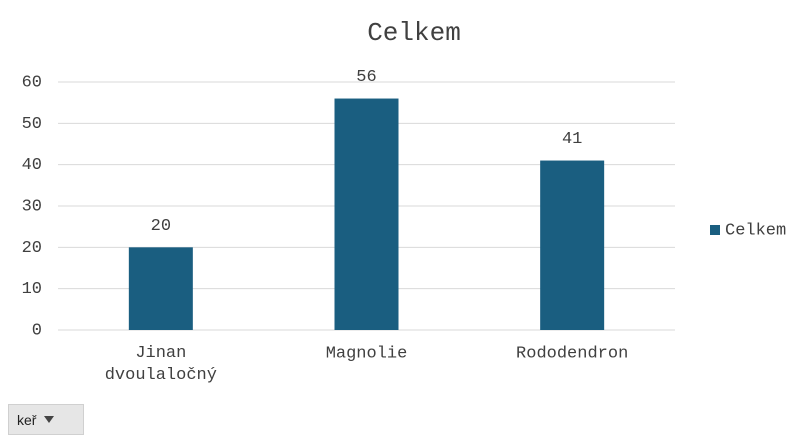 This screenshot has height=442, width=800. What do you see at coordinates (161, 364) in the screenshot?
I see `x-tick-label: Jinan dvoulaločný` at bounding box center [161, 364].